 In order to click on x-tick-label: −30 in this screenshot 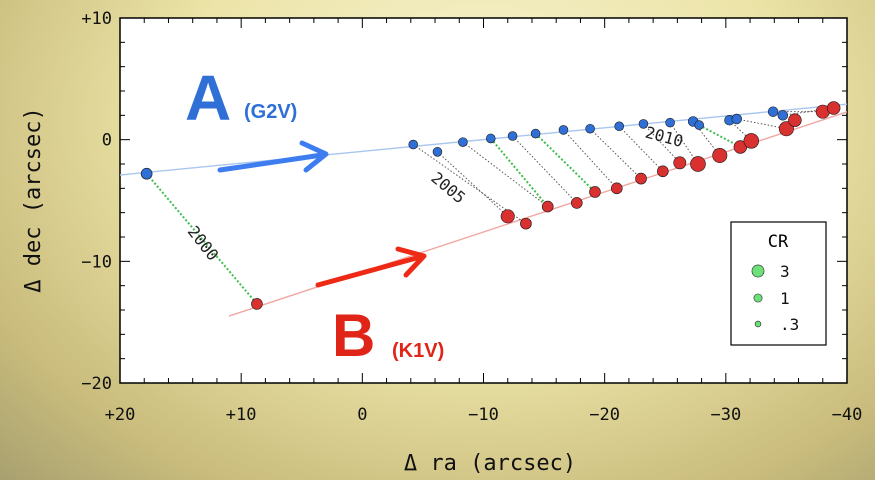, I will do `click(725, 415)`.